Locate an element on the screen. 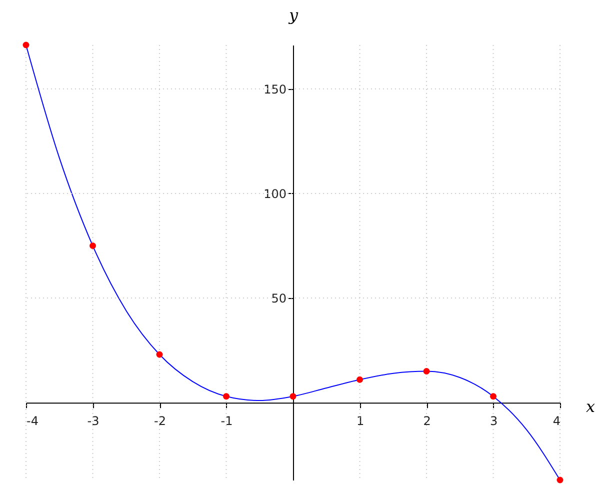  x-tick-label: 4 is located at coordinates (556, 421).